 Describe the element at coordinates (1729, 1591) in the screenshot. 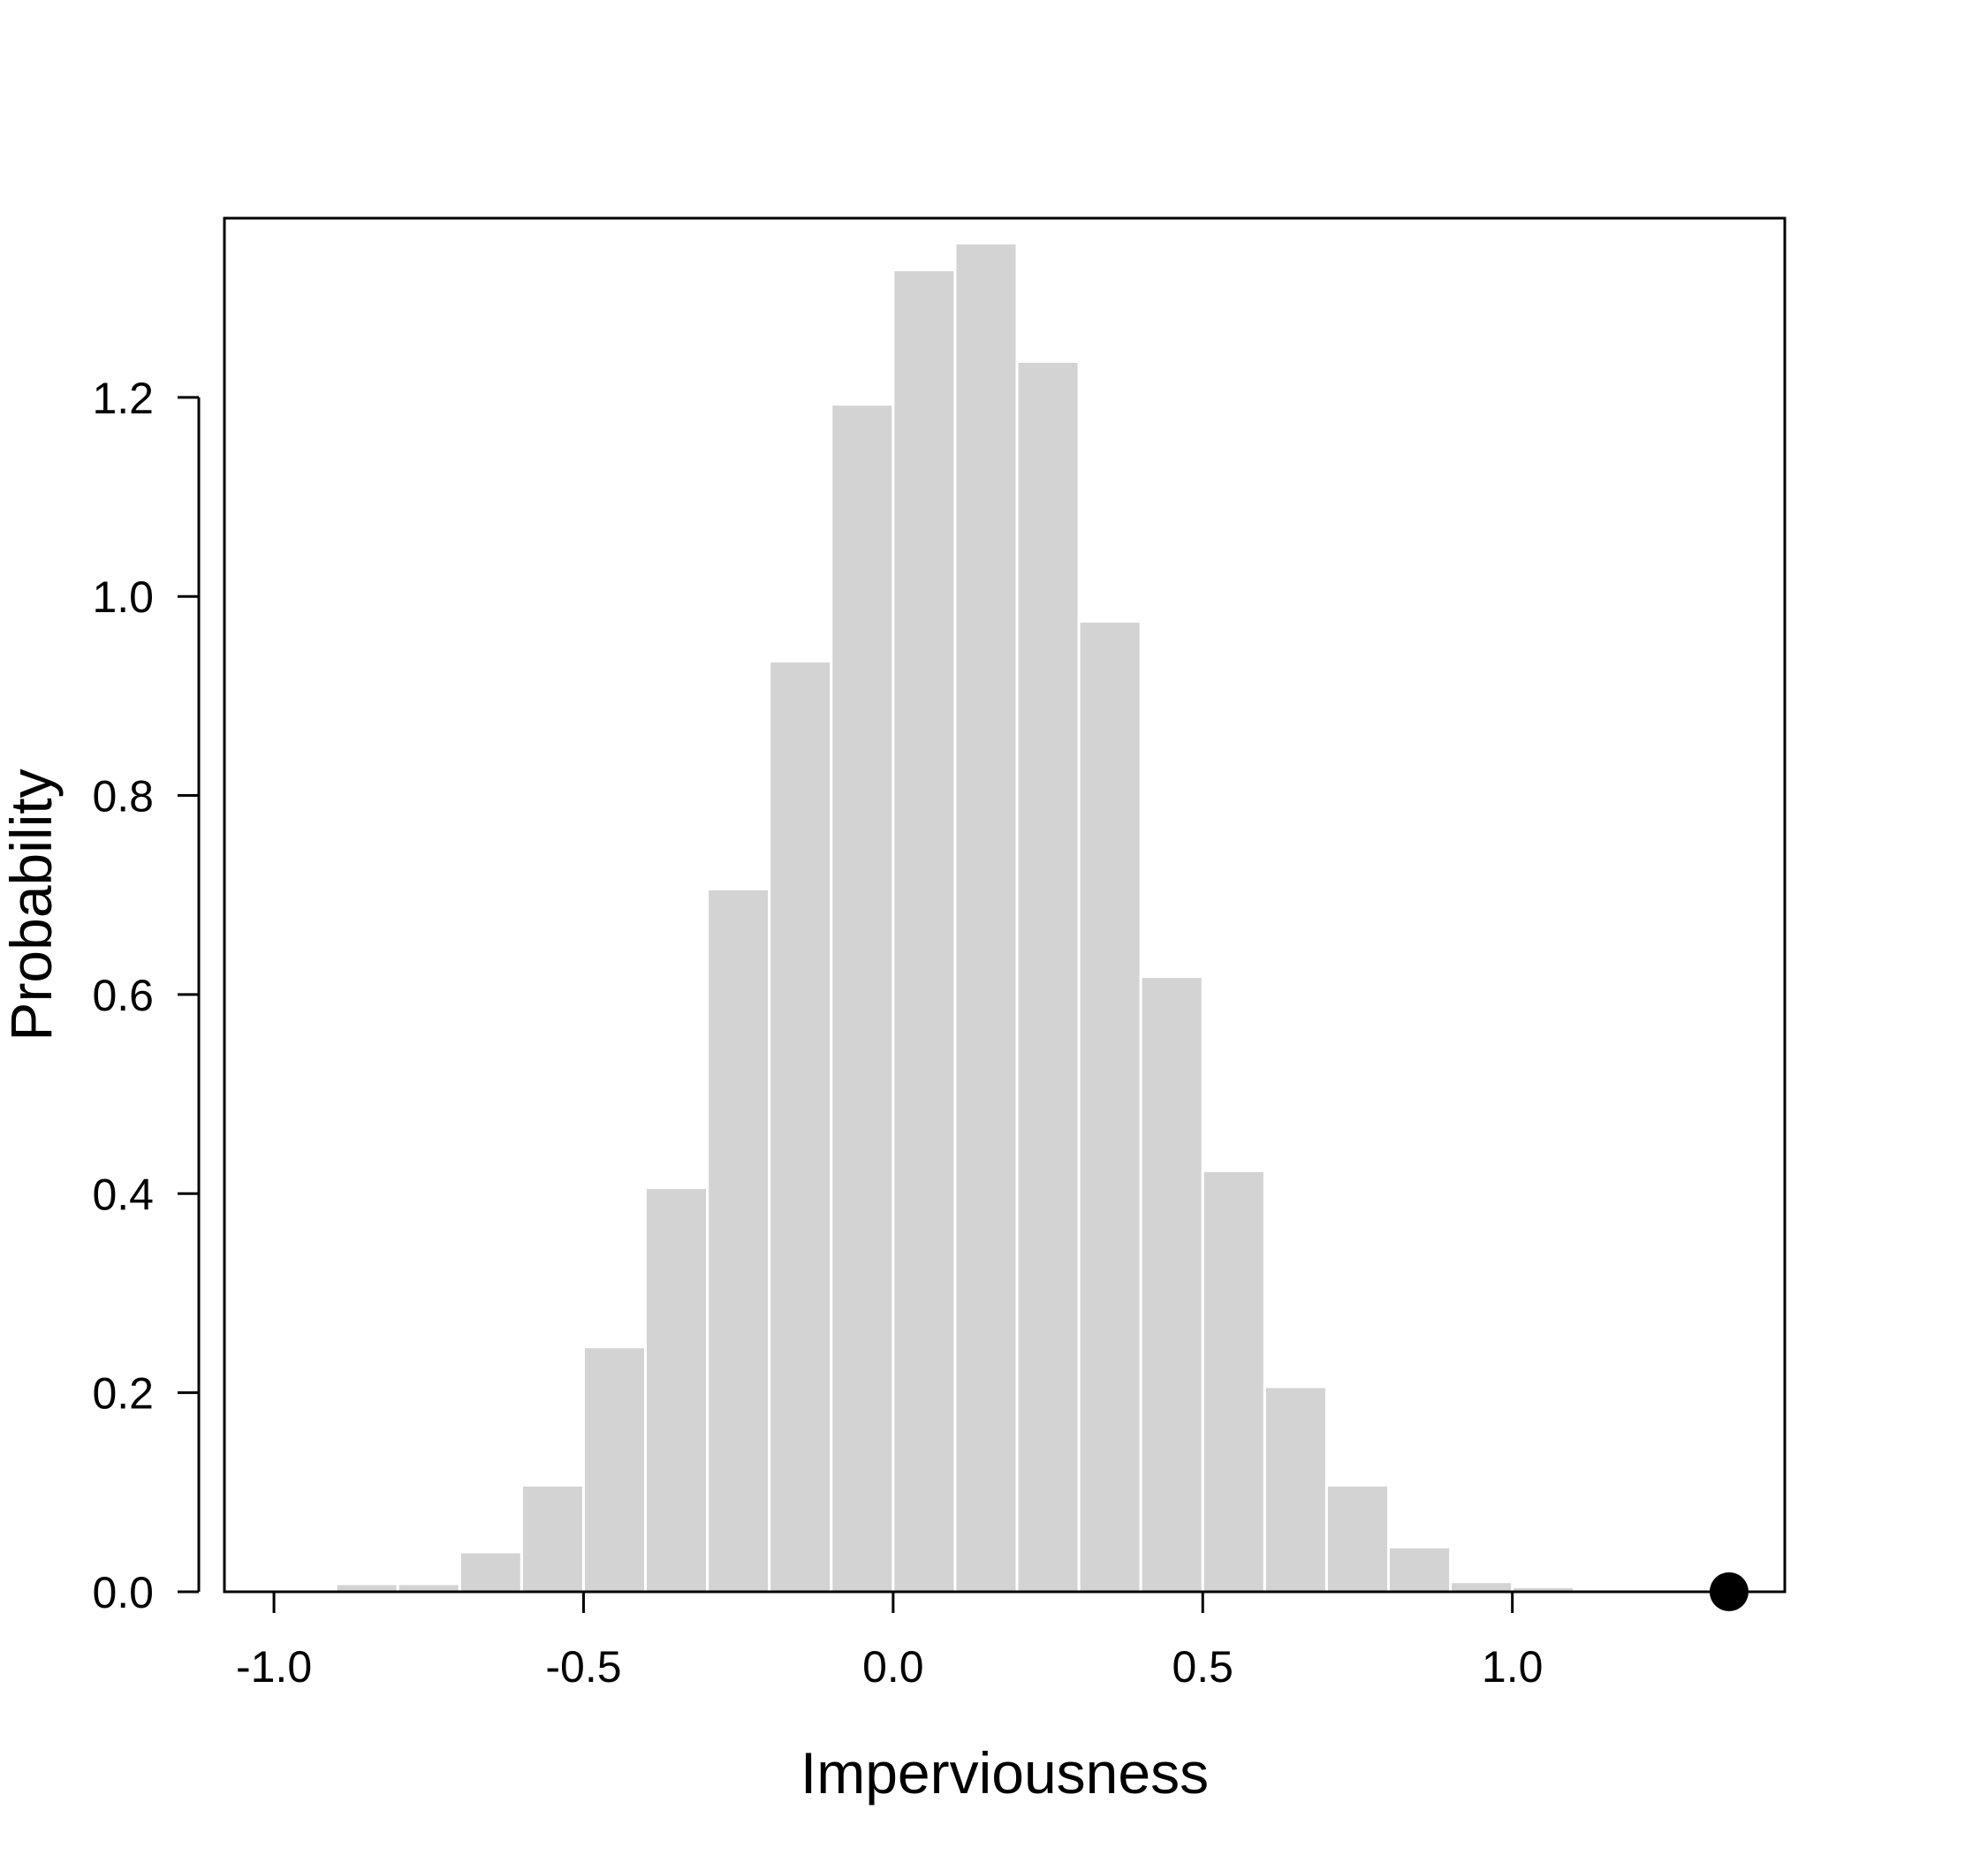

I see `observed-value-point` at that location.